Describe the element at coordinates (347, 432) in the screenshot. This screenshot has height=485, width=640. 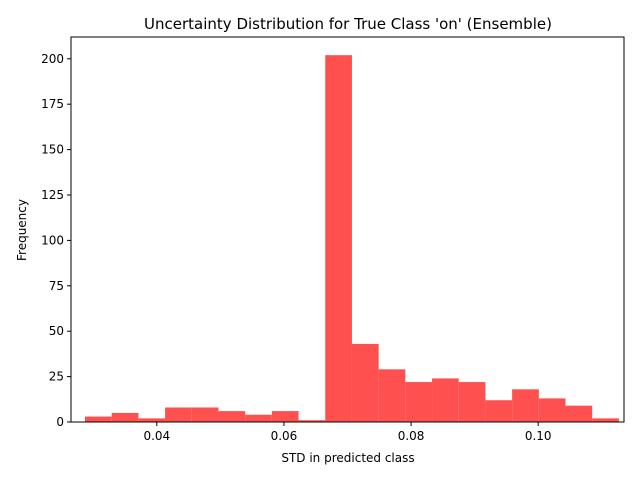
I see `x-axis-ticks: 0.04 0.06 0.08 0.10` at that location.